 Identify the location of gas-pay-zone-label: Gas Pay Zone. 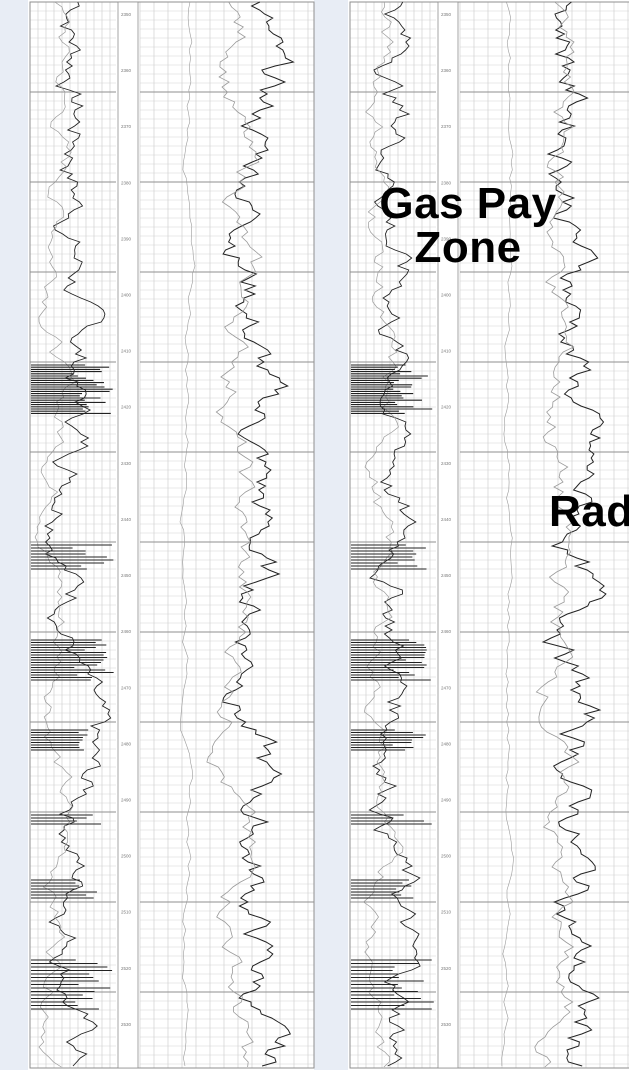
(468, 226).